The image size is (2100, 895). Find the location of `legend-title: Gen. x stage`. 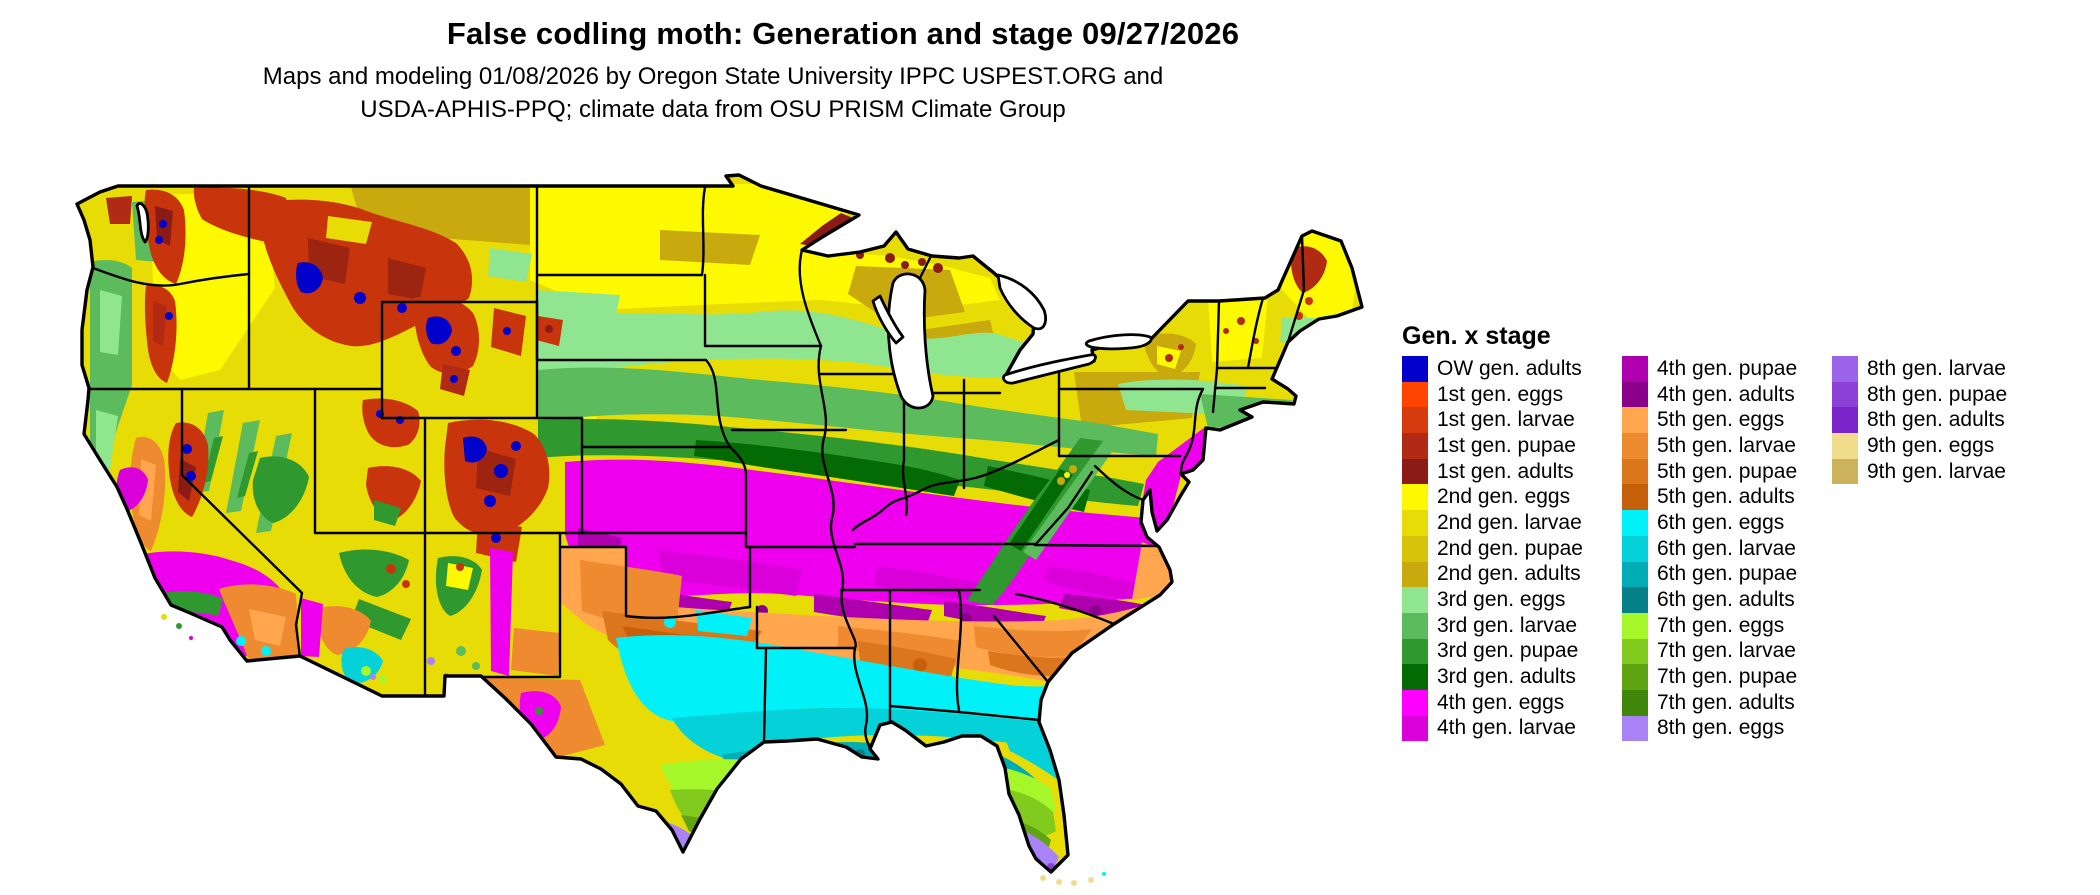

legend-title: Gen. x stage is located at coordinates (1476, 336).